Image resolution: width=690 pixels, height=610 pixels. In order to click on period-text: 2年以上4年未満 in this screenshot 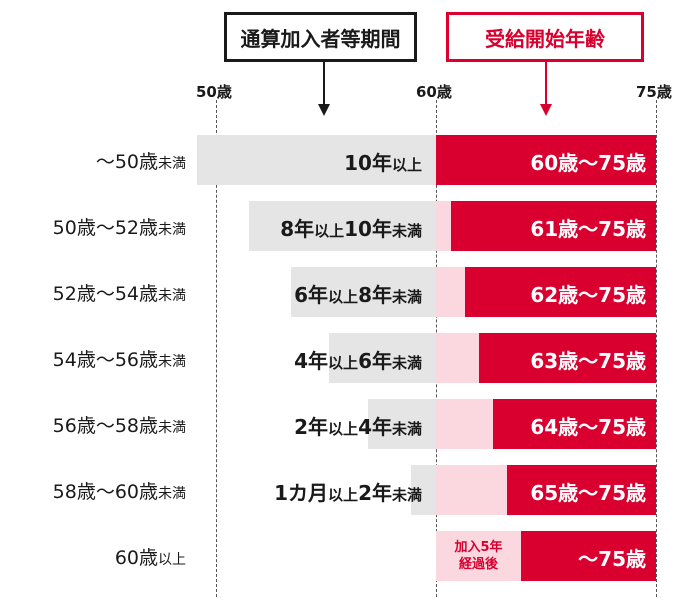, I will do `click(358, 425)`.